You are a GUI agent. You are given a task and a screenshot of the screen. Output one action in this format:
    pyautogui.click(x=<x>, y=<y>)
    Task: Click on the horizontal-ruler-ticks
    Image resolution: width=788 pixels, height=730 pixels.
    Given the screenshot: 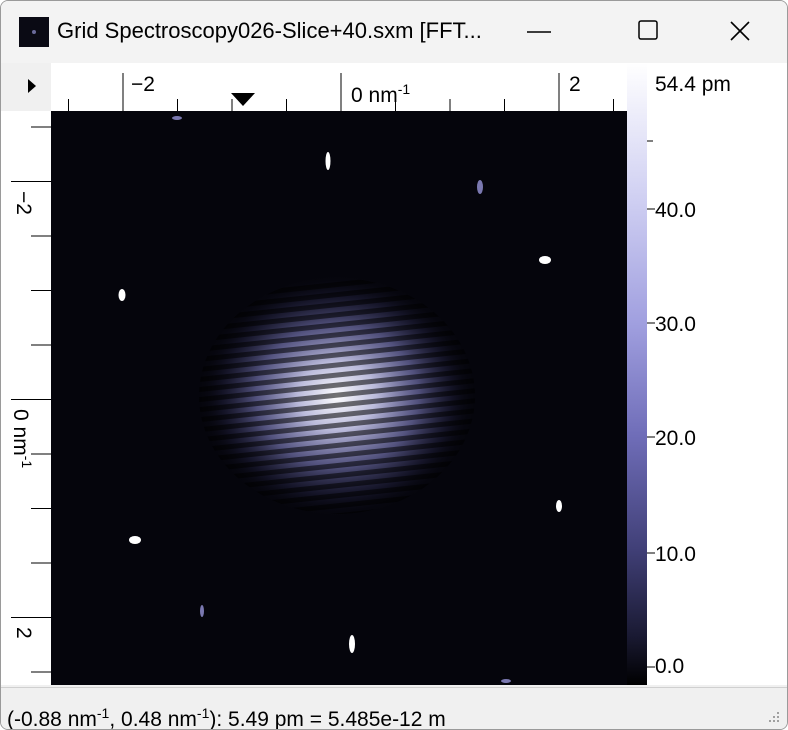 What is the action you would take?
    pyautogui.click(x=368, y=92)
    